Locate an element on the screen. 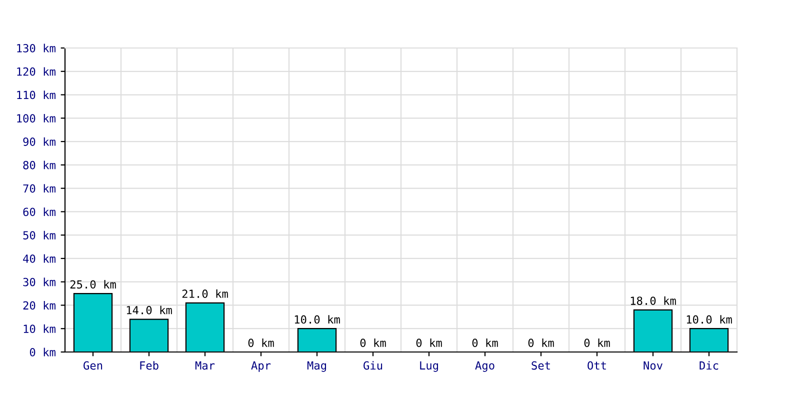  x-tick-label: Apr is located at coordinates (261, 366).